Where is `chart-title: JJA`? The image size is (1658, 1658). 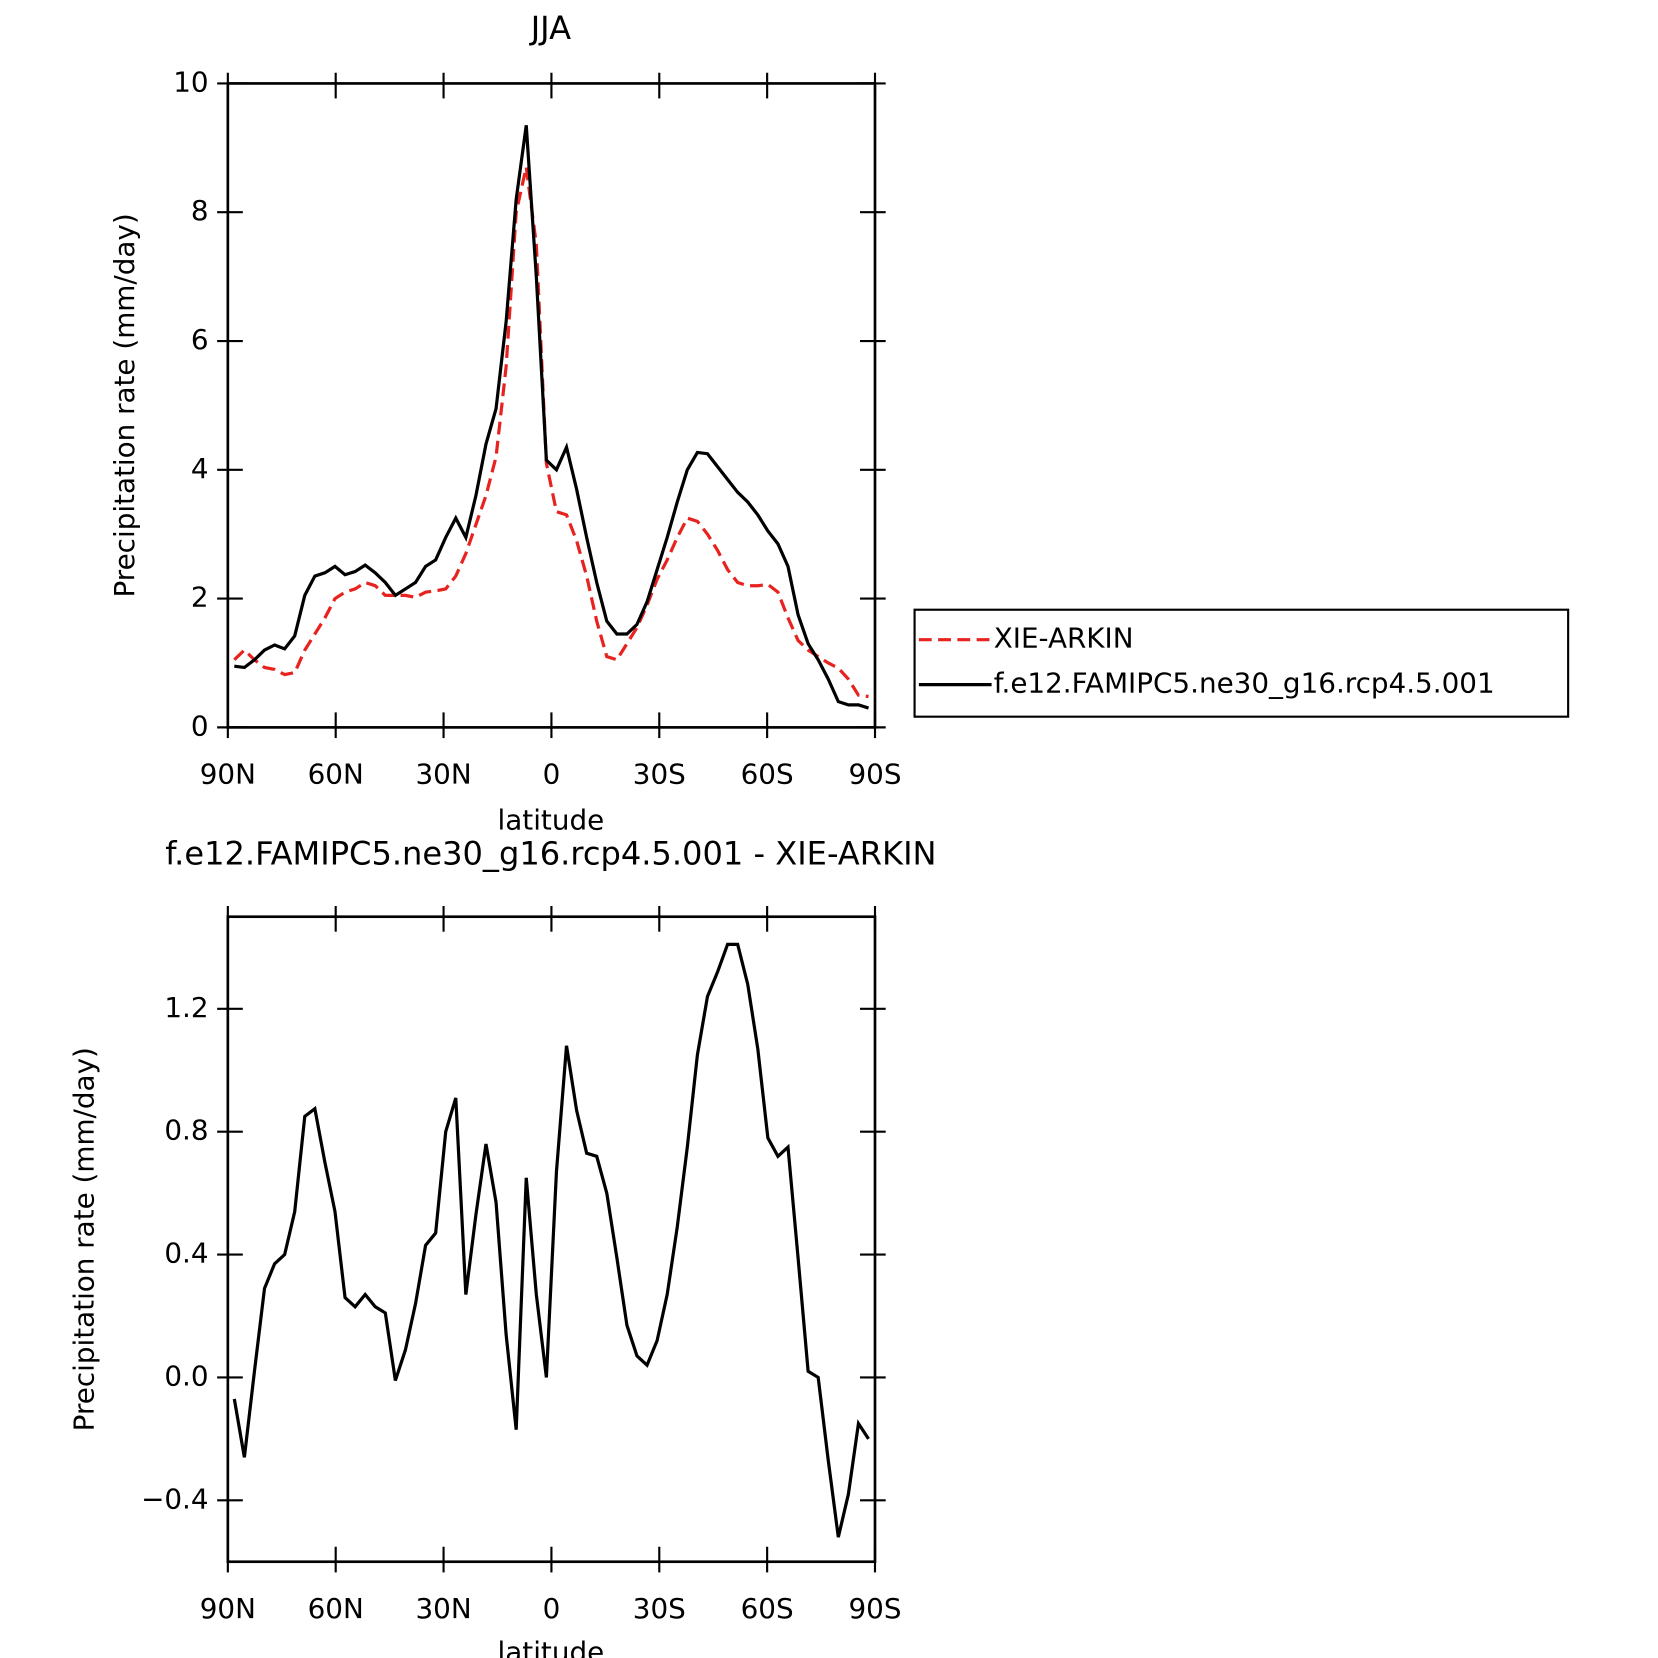
chart-title: JJA is located at coordinates (550, 28).